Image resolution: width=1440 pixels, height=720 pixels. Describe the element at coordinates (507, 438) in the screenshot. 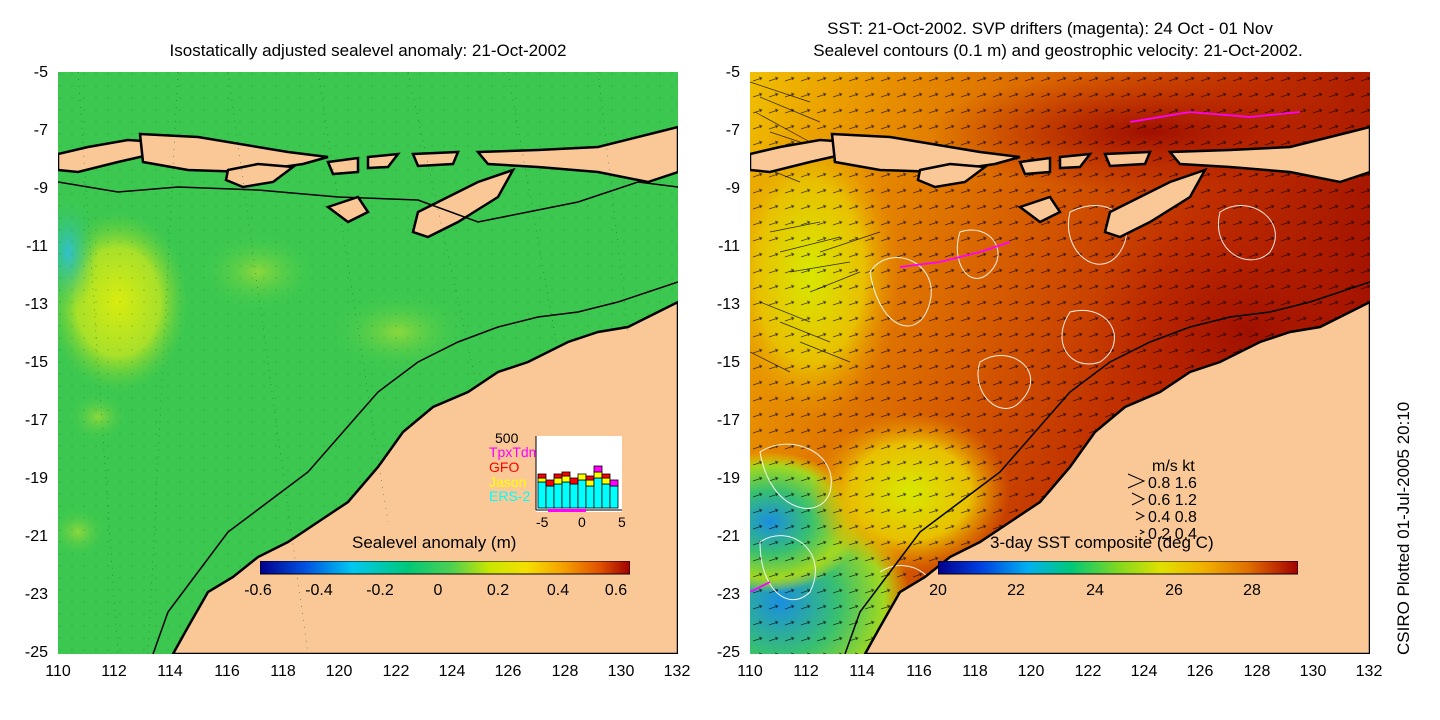

I see `inset-ymax-label: 500` at that location.